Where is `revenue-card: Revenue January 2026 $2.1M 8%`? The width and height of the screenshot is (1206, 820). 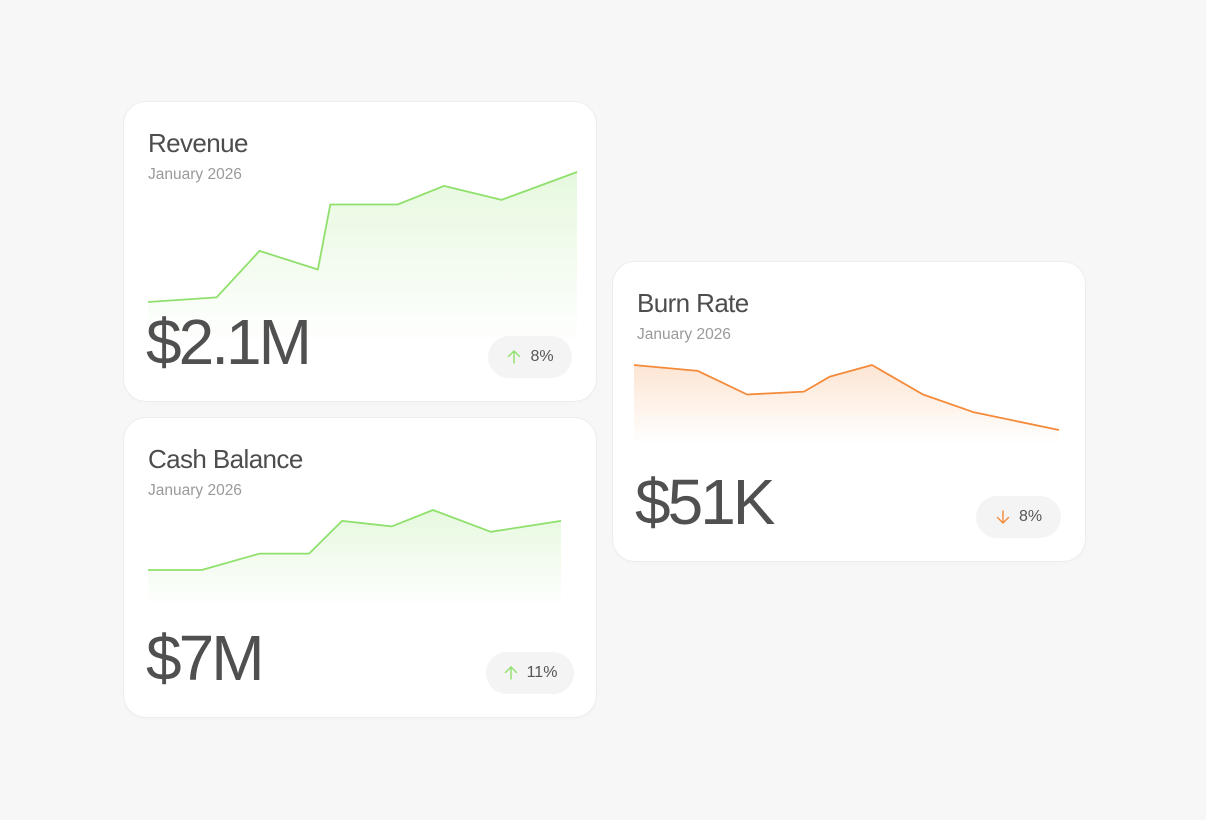
revenue-card: Revenue January 2026 $2.1M 8% is located at coordinates (360, 251).